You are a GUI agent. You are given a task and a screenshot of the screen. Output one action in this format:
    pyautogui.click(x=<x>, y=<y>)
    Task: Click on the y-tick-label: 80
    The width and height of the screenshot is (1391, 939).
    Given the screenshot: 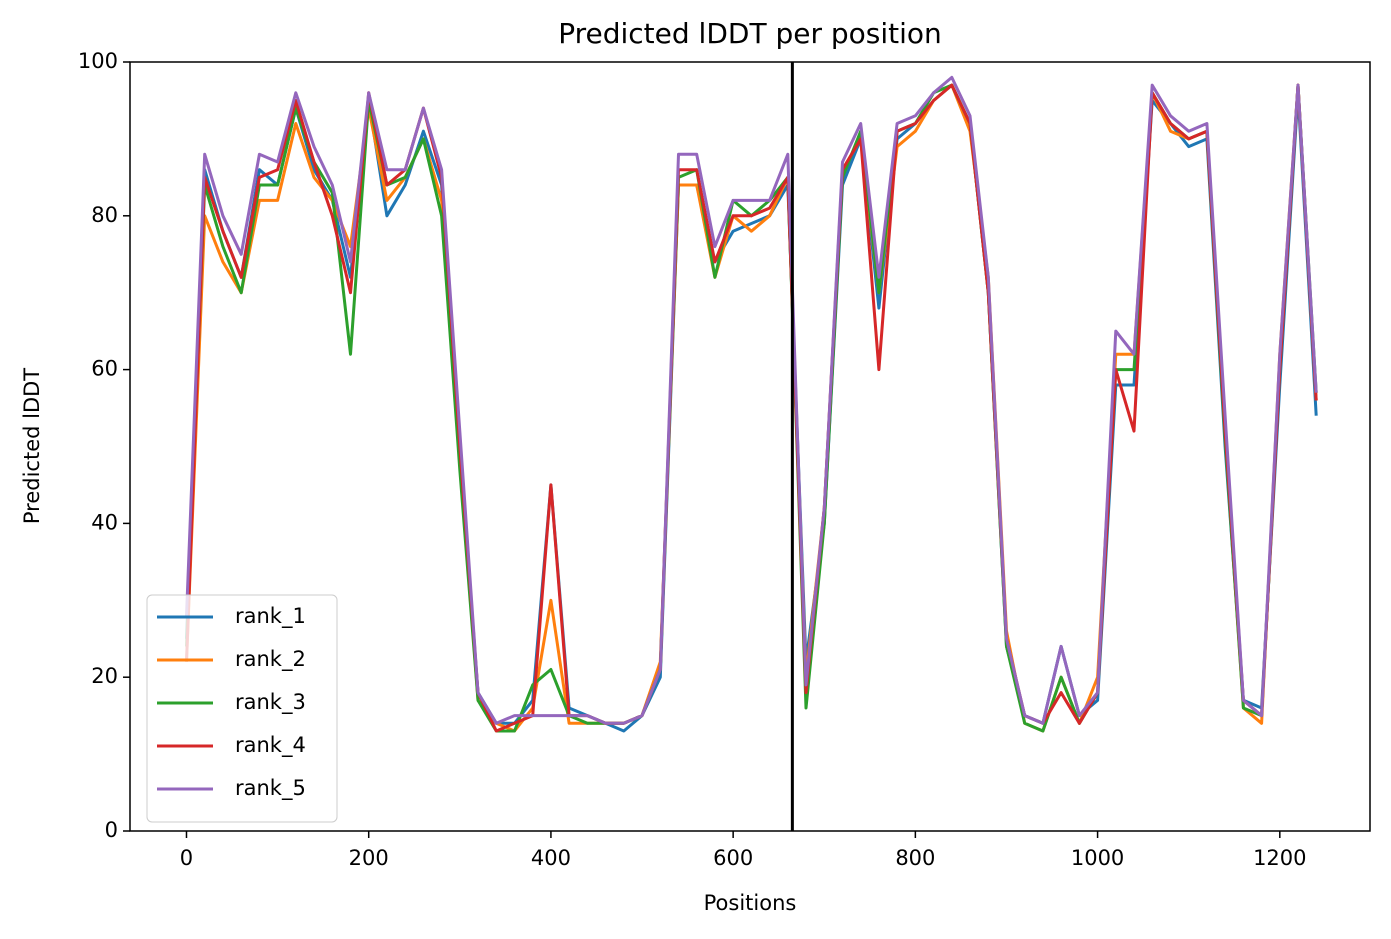 What is the action you would take?
    pyautogui.click(x=104, y=215)
    